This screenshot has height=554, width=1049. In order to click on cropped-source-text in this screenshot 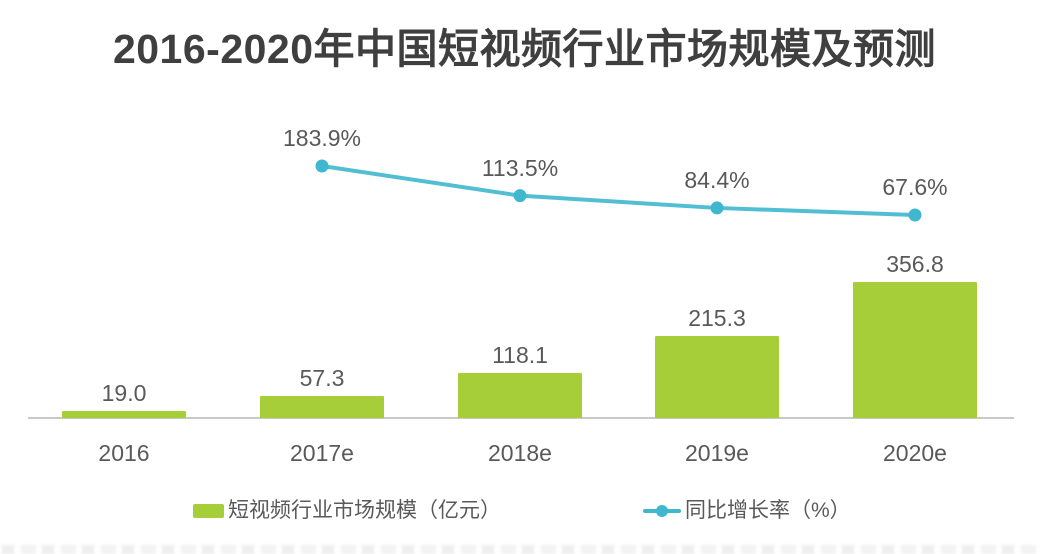, I will do `click(522, 549)`.